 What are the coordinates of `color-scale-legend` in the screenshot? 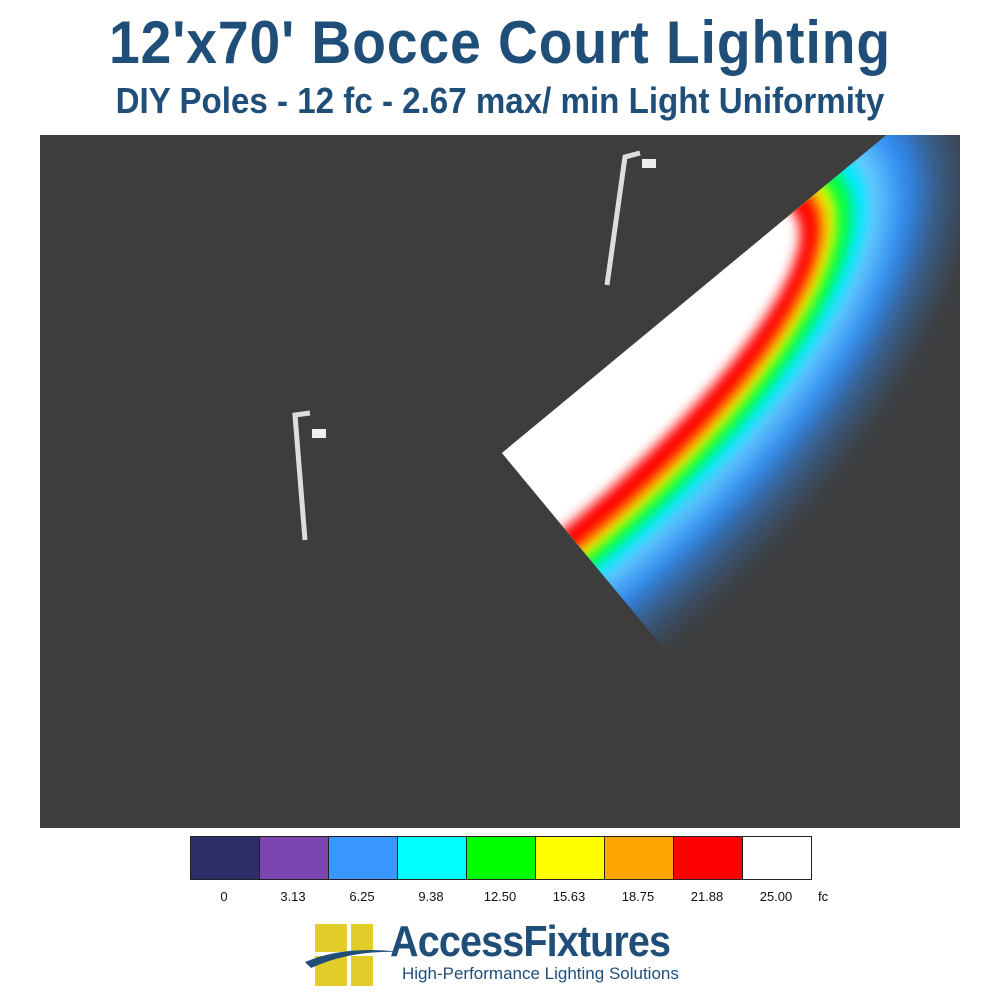 It's located at (501, 858).